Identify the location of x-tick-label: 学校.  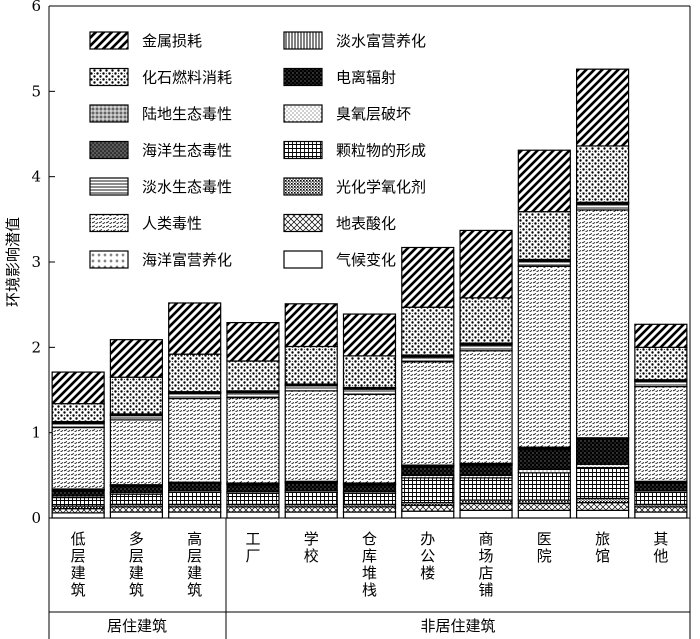
(311, 547).